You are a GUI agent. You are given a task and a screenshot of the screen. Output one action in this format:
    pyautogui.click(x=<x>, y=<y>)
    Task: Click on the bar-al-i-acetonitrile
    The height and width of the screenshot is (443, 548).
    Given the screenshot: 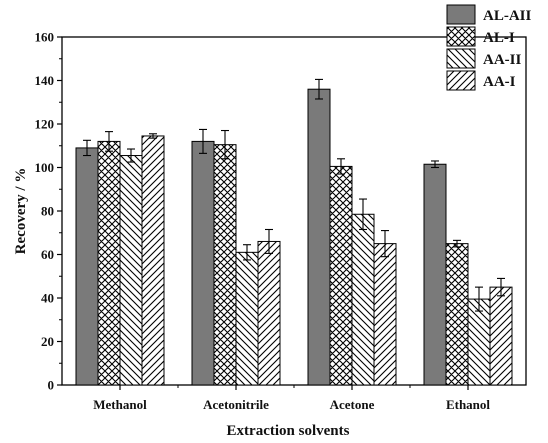 What is the action you would take?
    pyautogui.click(x=225, y=265)
    